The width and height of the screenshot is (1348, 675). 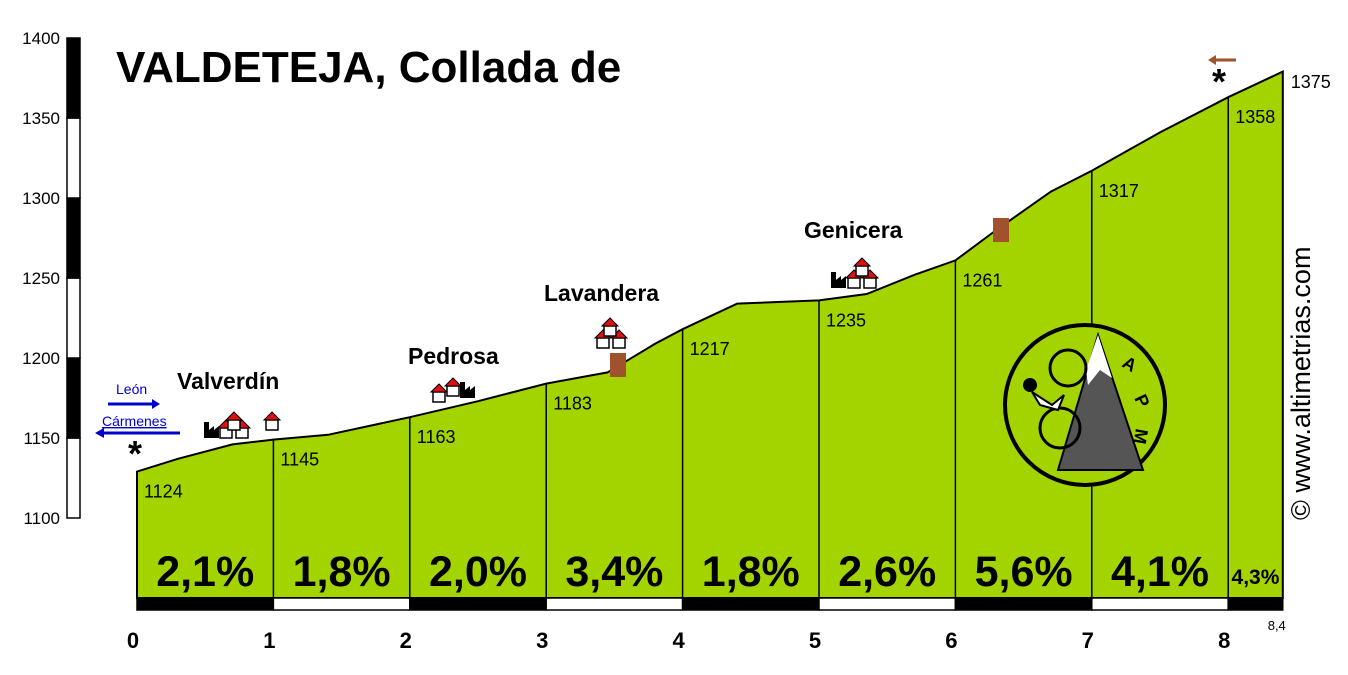 What do you see at coordinates (1224, 640) in the screenshot?
I see `x-tick-label: 8` at bounding box center [1224, 640].